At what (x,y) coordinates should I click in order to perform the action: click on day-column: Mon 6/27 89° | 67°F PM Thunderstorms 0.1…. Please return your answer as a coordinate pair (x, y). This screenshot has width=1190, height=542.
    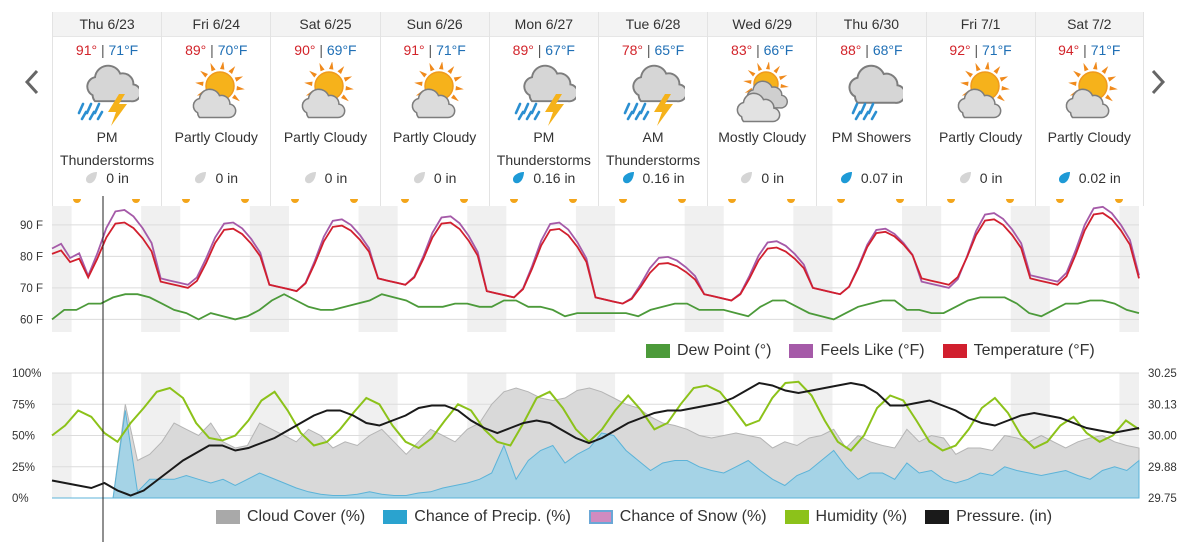
    Looking at the image, I should click on (543, 109).